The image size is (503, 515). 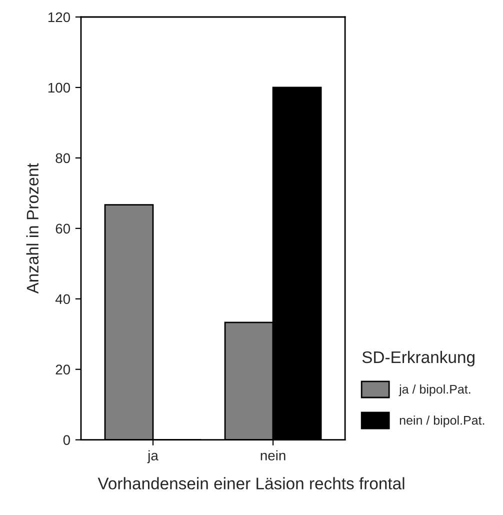 I want to click on x-axis-title: Vorhandensein einer Läsion rechts frontal, so click(x=251, y=483).